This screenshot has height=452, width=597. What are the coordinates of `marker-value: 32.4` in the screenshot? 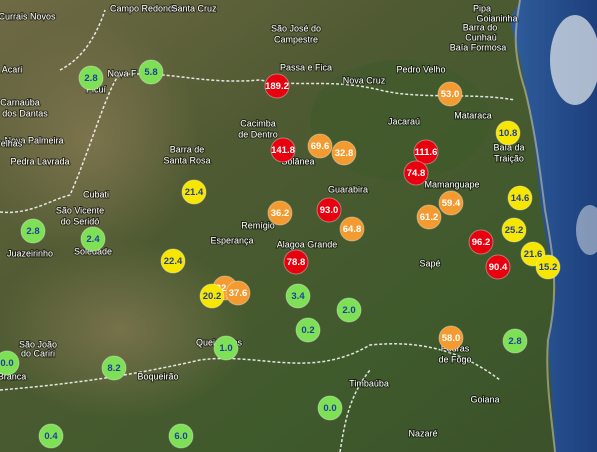 It's located at (225, 288).